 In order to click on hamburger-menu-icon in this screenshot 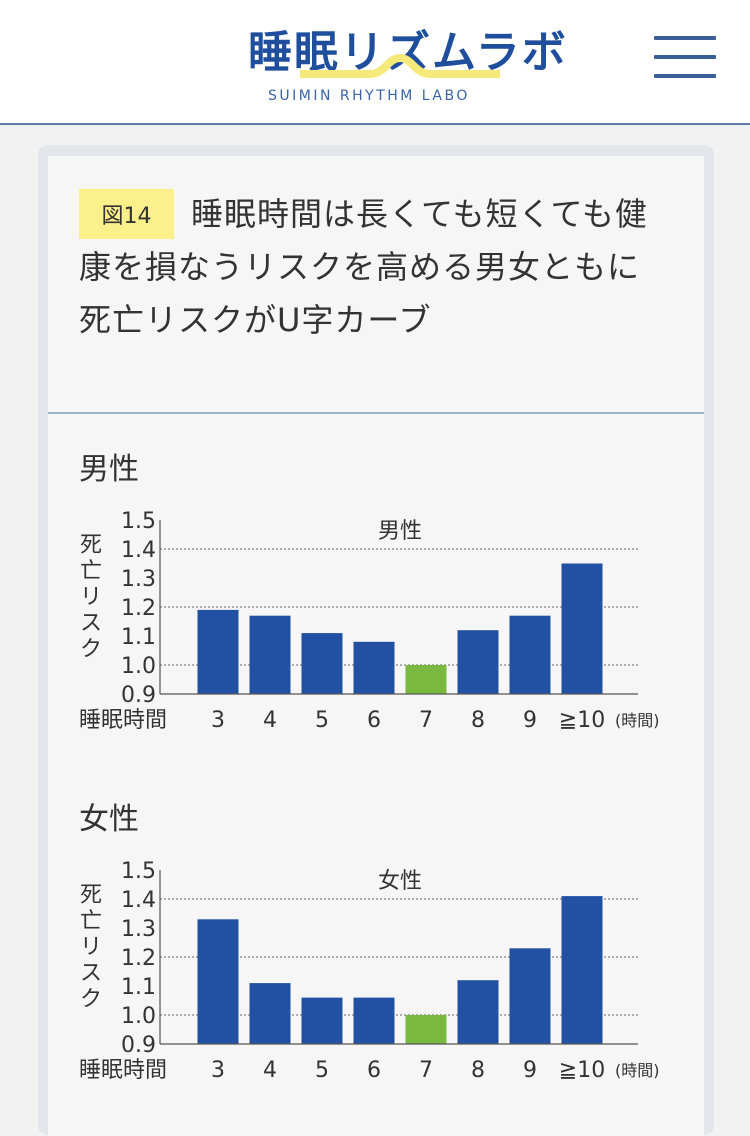, I will do `click(685, 59)`.